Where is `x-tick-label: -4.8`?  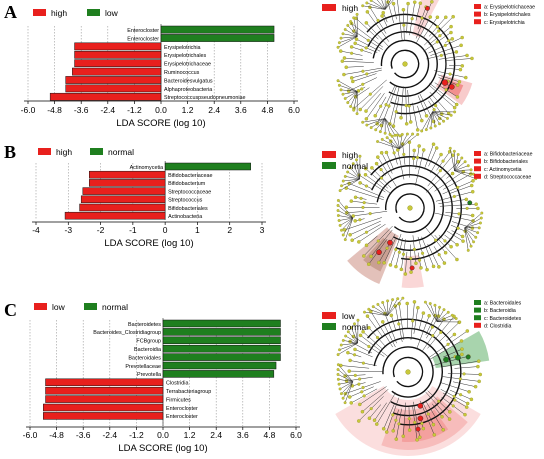 x-tick-label: -4.8 is located at coordinates (56, 435).